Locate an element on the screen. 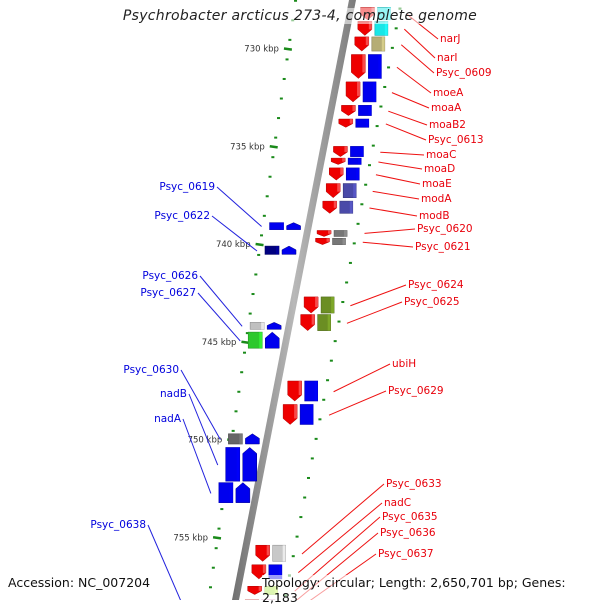 Image resolution: width=600 pixels, height=605 pixels. gene-label-psyc_0619: Psyc_0619 is located at coordinates (187, 187).